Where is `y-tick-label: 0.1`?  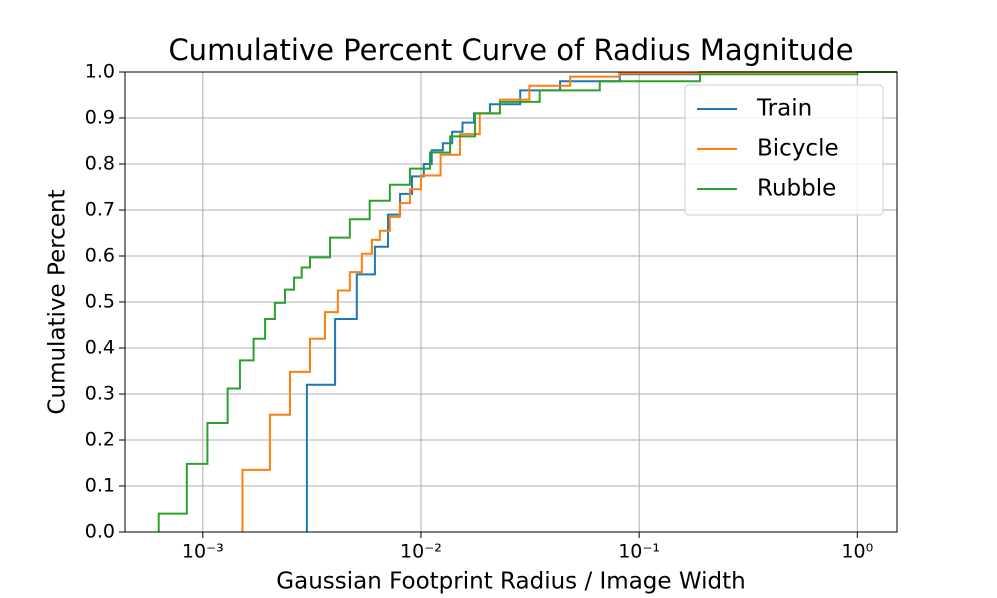 y-tick-label: 0.1 is located at coordinates (100, 486).